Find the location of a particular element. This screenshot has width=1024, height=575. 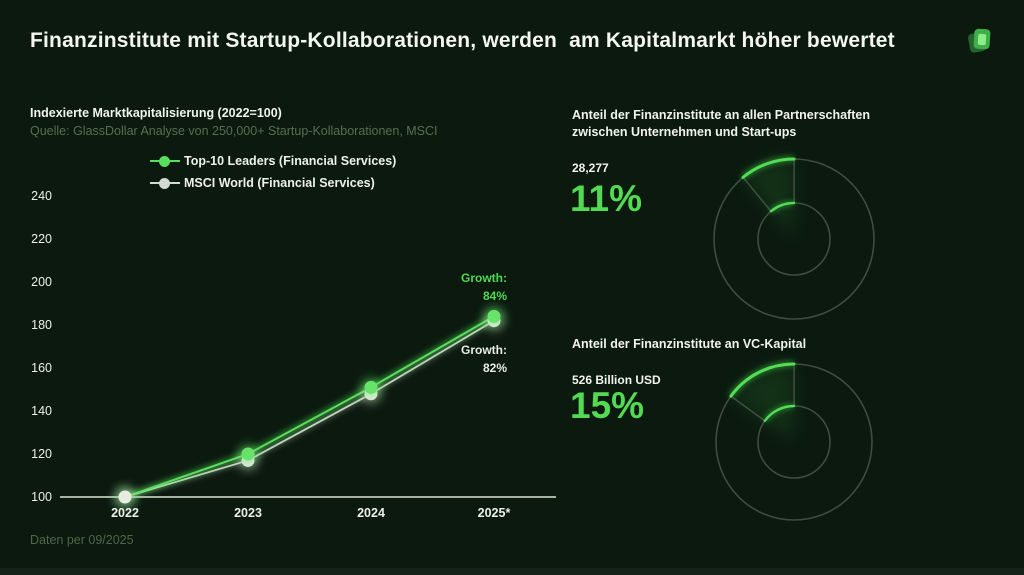

y-tick-label: 100 is located at coordinates (41, 497).